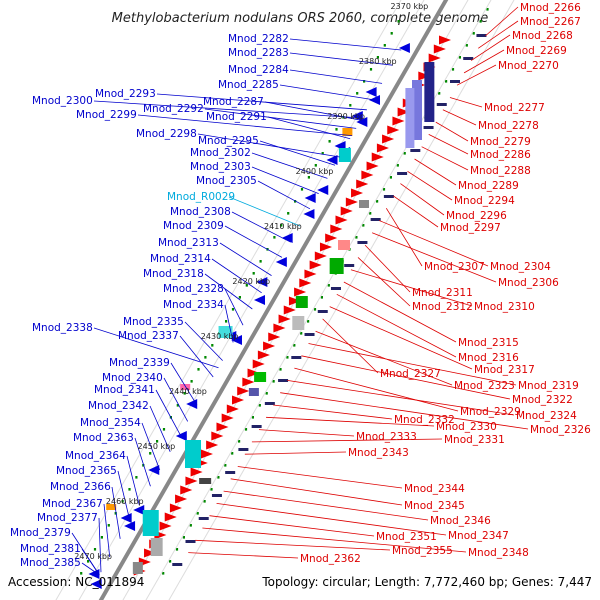 Image resolution: width=600 pixels, height=600 pixels. I want to click on gene-label: Mnod_2323, so click(484, 386).